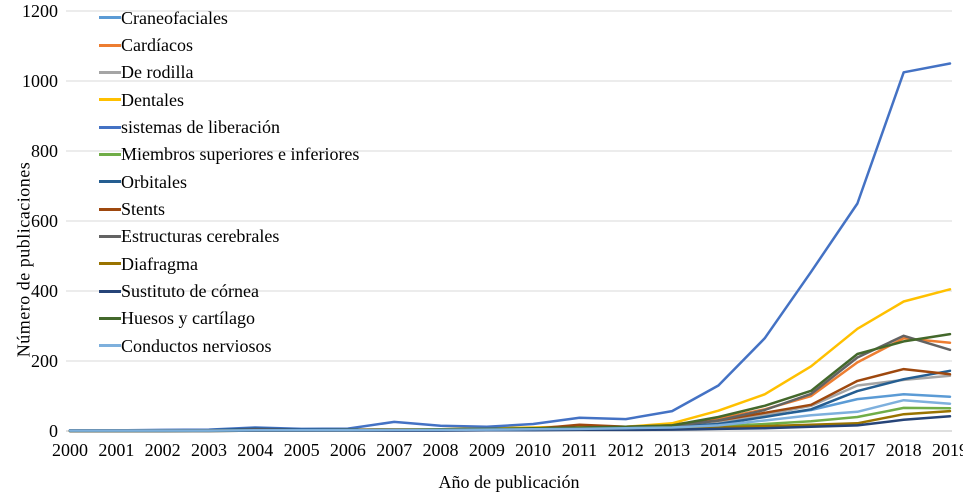 This screenshot has width=963, height=498. What do you see at coordinates (240, 154) in the screenshot?
I see `legend-label: Miembros superiores e inferiores` at bounding box center [240, 154].